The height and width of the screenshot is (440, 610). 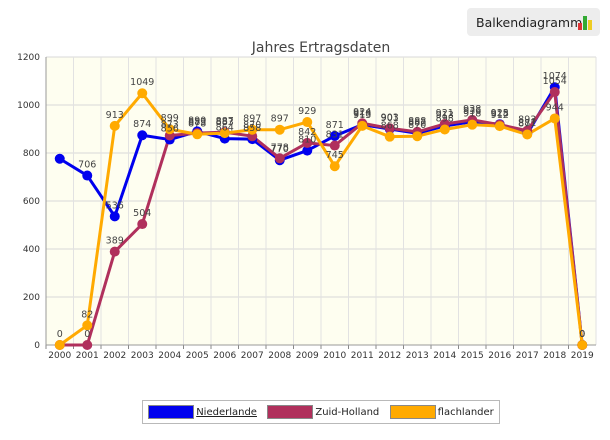 I want to click on data-label: 882, so click(x=417, y=122).